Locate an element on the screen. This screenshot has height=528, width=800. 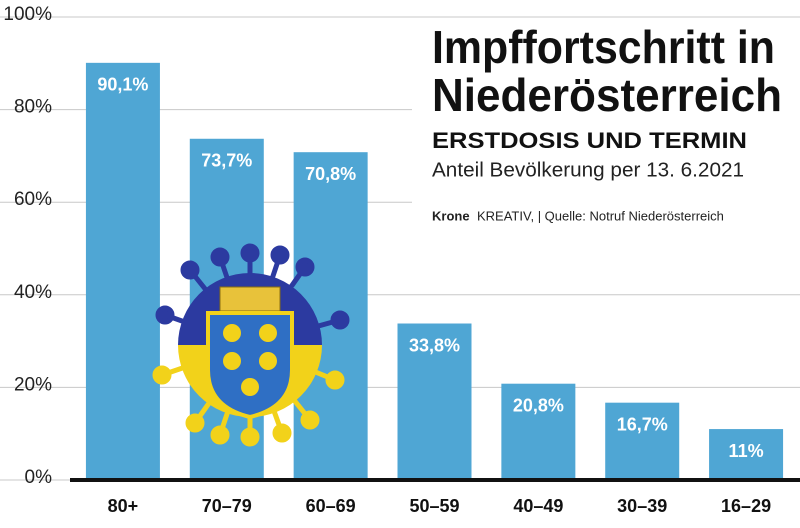
chart-title: Niederösterreich is located at coordinates (607, 95).